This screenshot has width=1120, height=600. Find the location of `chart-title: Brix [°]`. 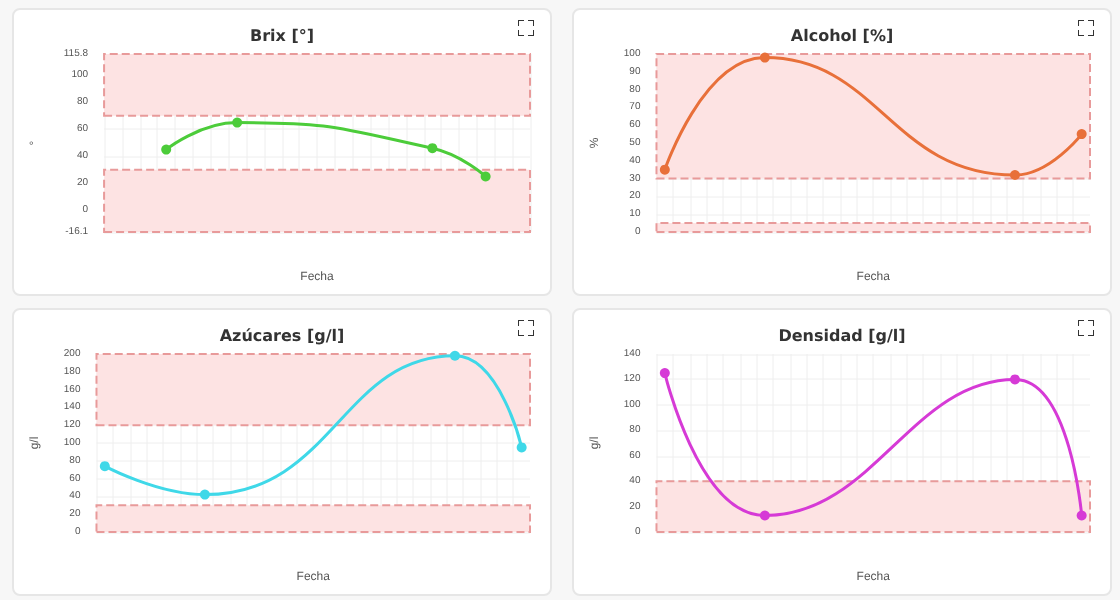

chart-title: Brix [°] is located at coordinates (282, 36).